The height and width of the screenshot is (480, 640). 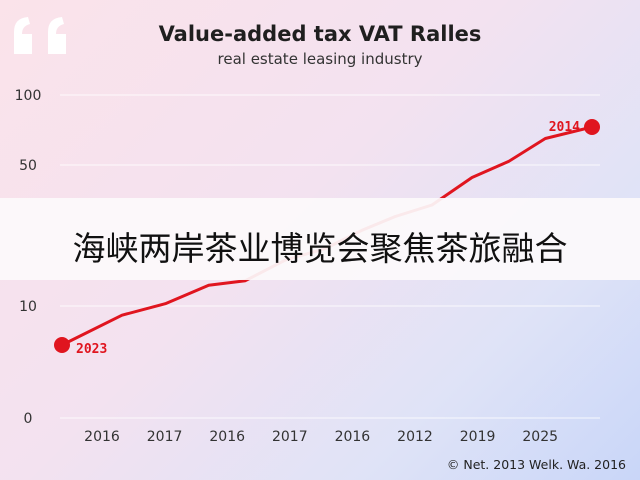 What do you see at coordinates (415, 437) in the screenshot?
I see `x-tick-label: 2012` at bounding box center [415, 437].